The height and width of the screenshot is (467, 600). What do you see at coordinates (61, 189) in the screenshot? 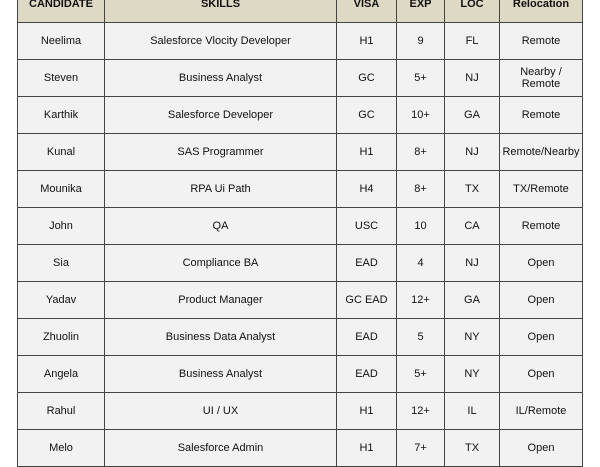
I see `cell-candidate: Mounika` at bounding box center [61, 189].